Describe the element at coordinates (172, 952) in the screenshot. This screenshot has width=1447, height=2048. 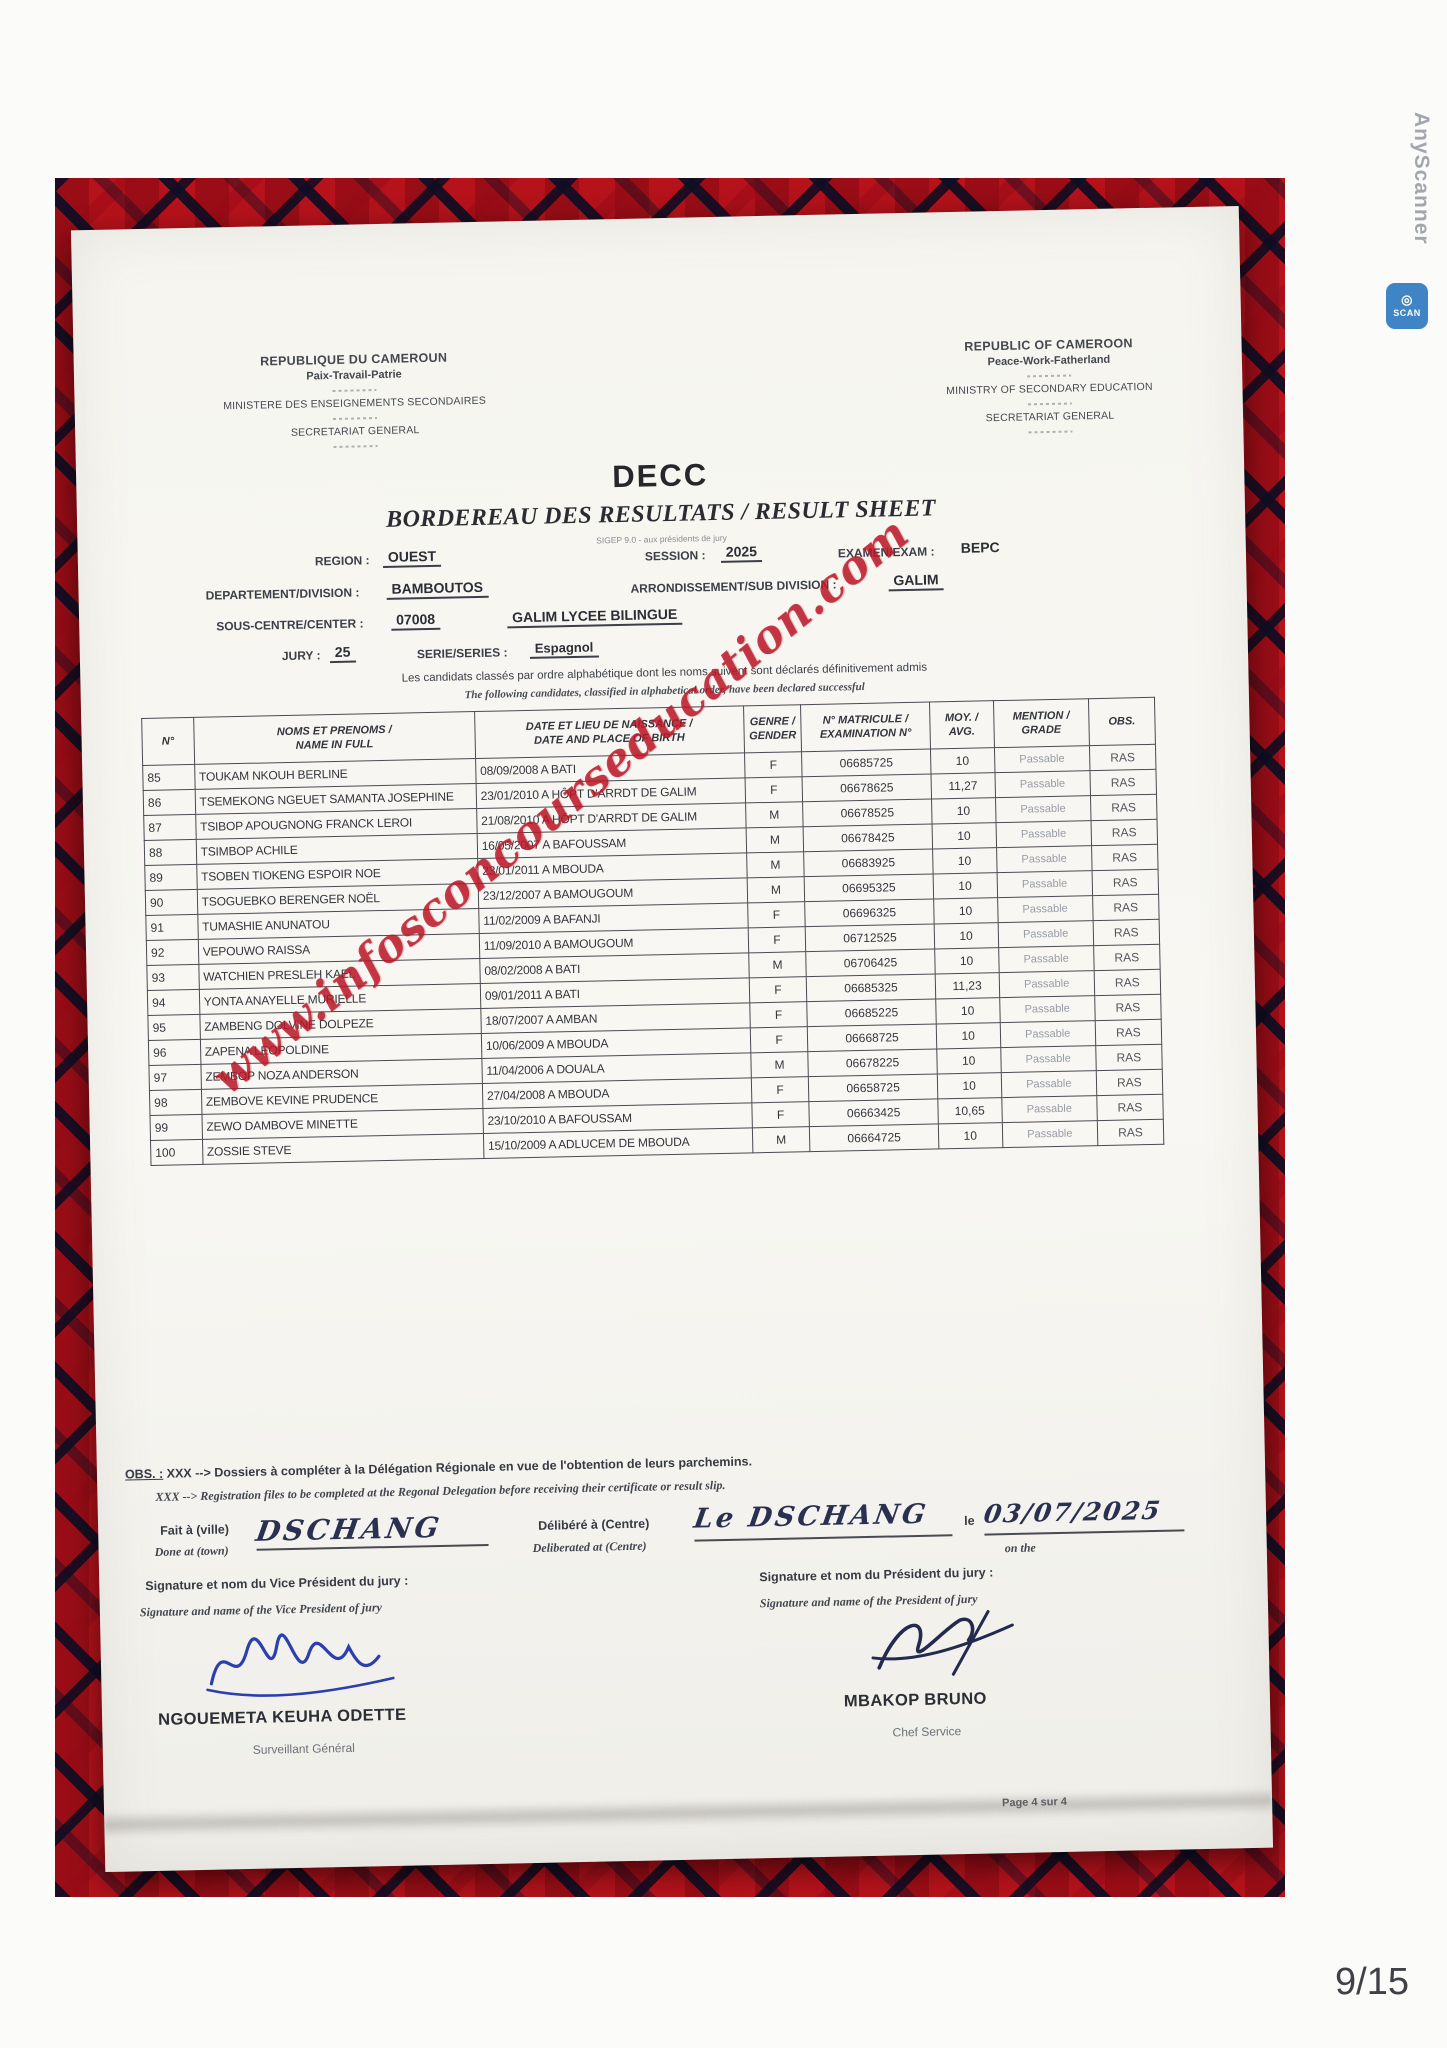
I see `table-cell: 92` at that location.